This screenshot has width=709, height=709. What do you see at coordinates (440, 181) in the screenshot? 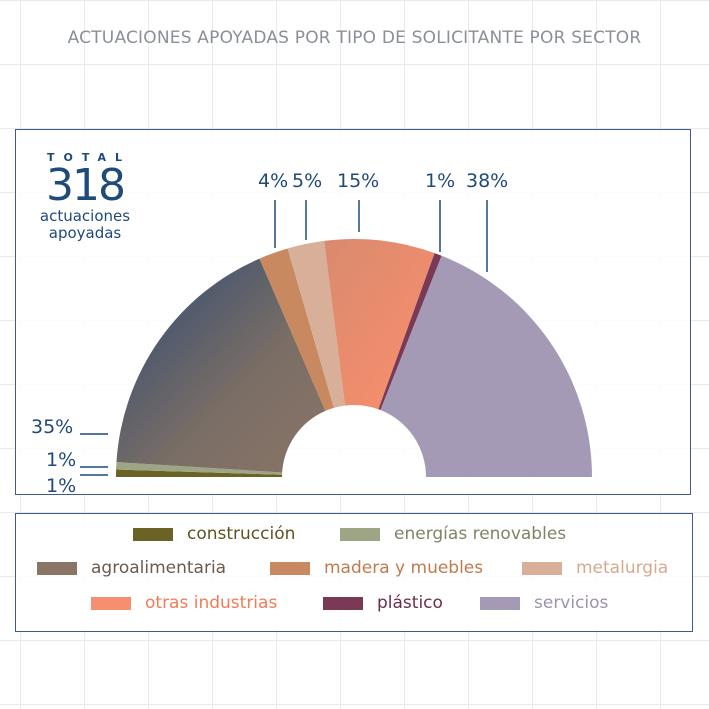
I see `pct-label-plastico: 1%` at bounding box center [440, 181].